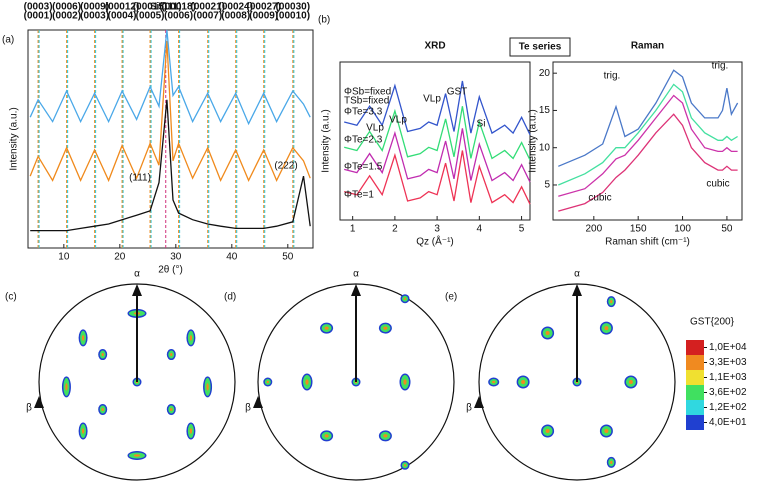  What do you see at coordinates (263, 7) in the screenshot?
I see `reflection-label: (00027)` at bounding box center [263, 7].